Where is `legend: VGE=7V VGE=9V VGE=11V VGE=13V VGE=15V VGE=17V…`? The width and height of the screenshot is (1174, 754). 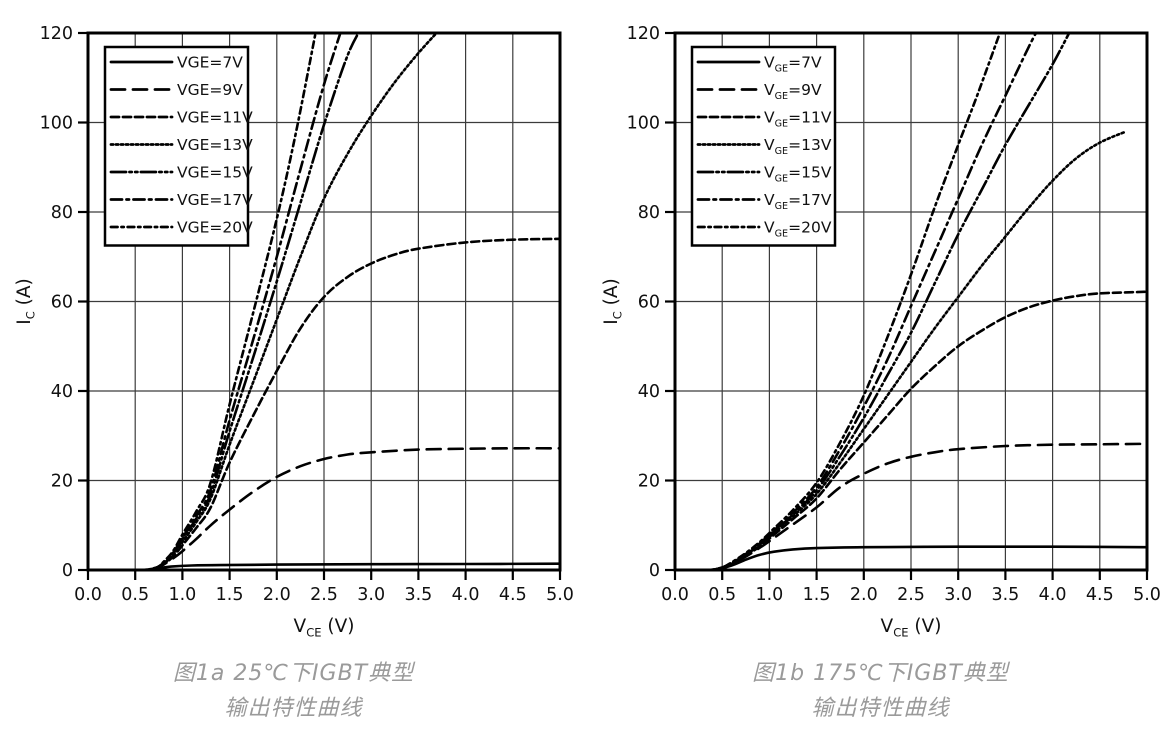 legend: VGE=7V VGE=9V VGE=11V VGE=13V VGE=15V VGE=17V… is located at coordinates (178, 146).